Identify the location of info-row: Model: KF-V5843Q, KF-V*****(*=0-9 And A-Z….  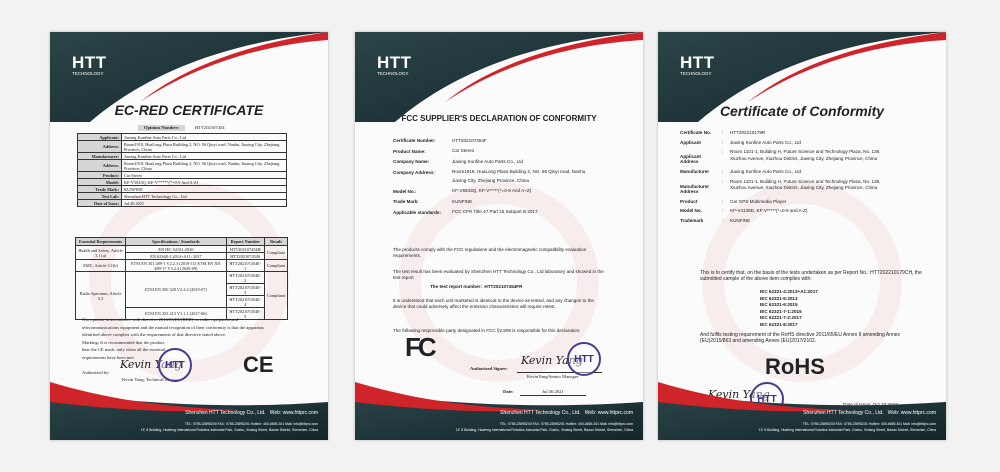
(182, 182).